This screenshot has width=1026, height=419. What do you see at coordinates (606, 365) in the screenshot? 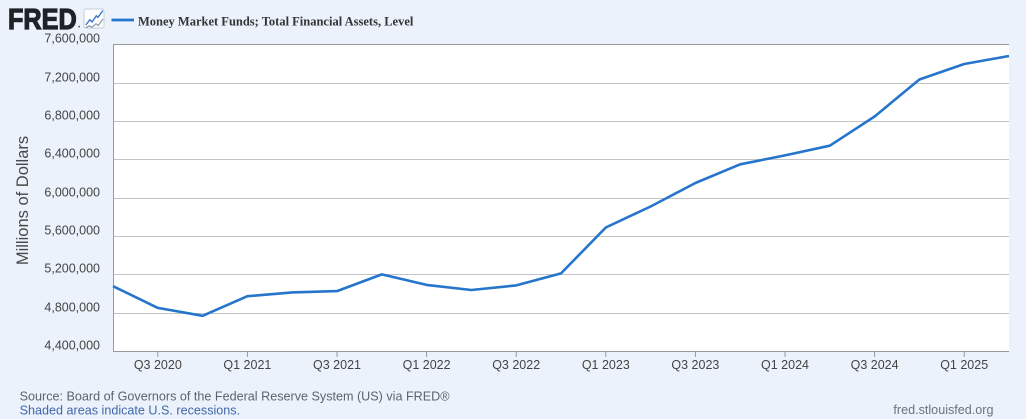
I see `svg-text: Q1 2023` at bounding box center [606, 365].